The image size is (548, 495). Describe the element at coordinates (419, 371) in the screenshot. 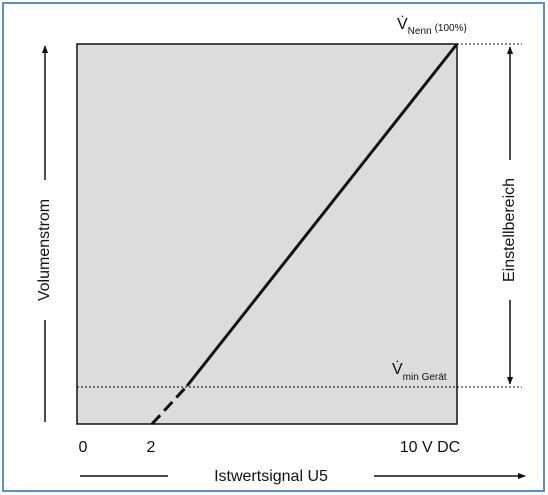

I see `bottom-label: V̇min Gerät` at that location.